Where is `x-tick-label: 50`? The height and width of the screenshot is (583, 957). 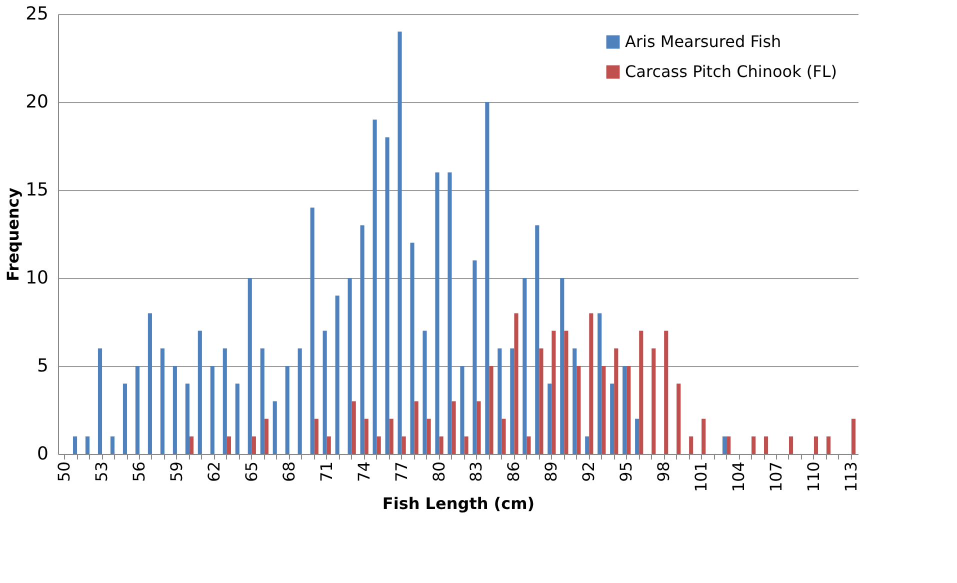 x-tick-label: 50 is located at coordinates (64, 472).